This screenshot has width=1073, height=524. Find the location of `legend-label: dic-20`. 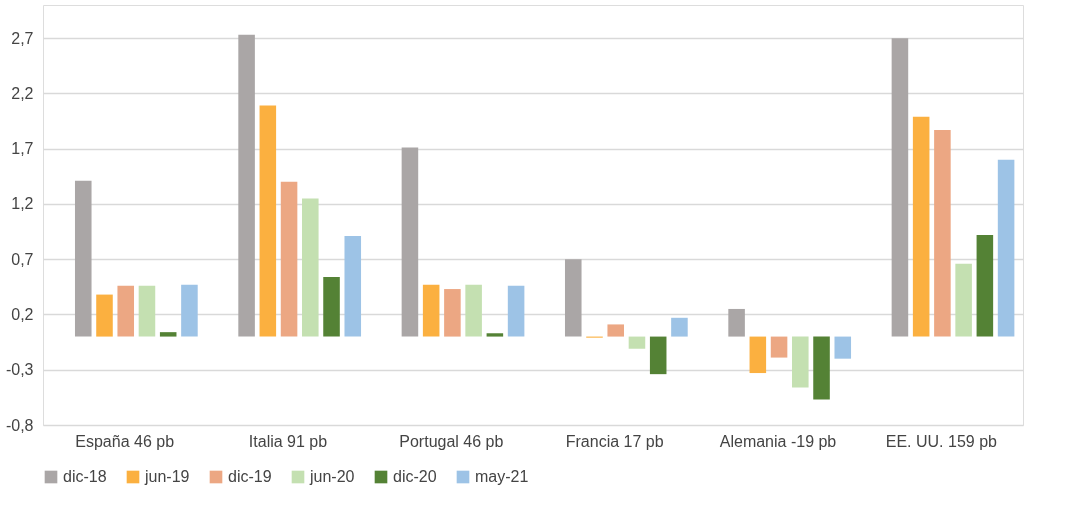

legend-label: dic-20 is located at coordinates (415, 476).